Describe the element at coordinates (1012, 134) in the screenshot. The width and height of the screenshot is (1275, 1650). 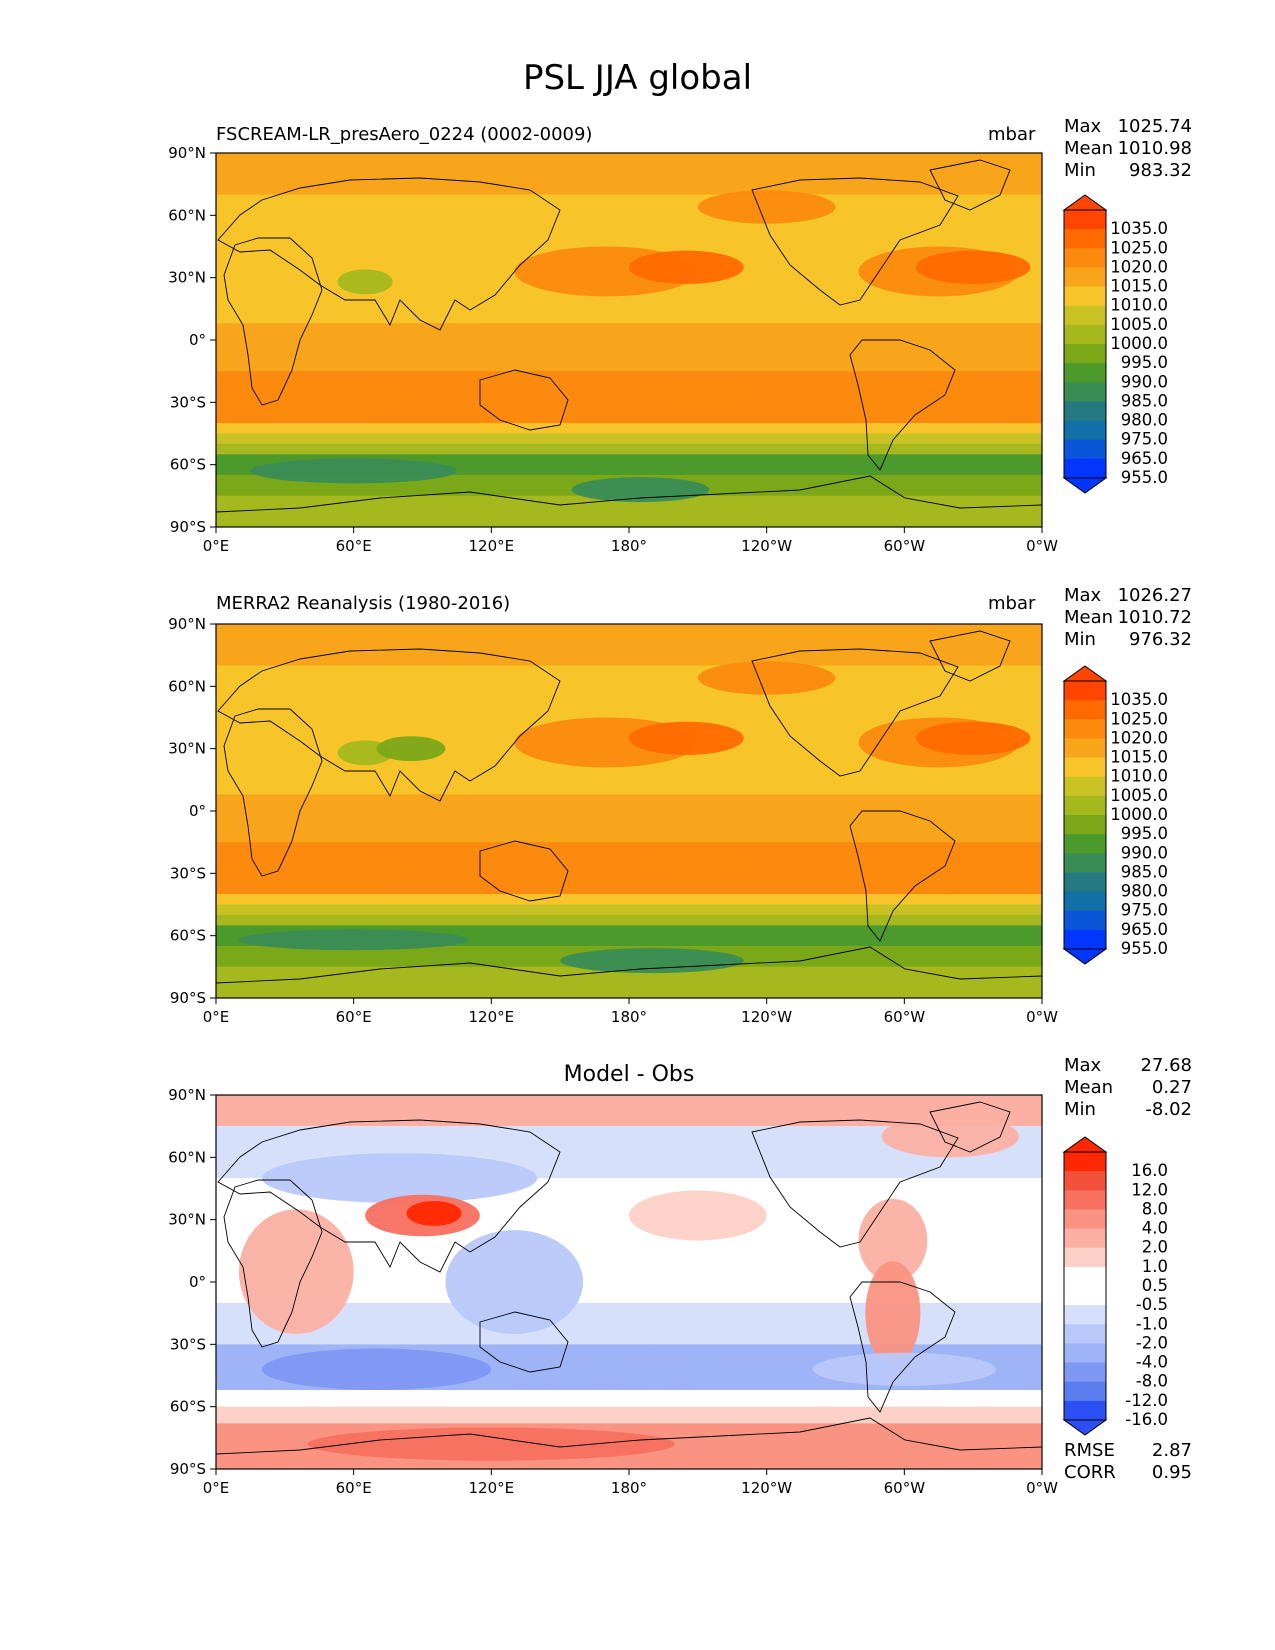
I see `panel-1-units: mbar` at that location.